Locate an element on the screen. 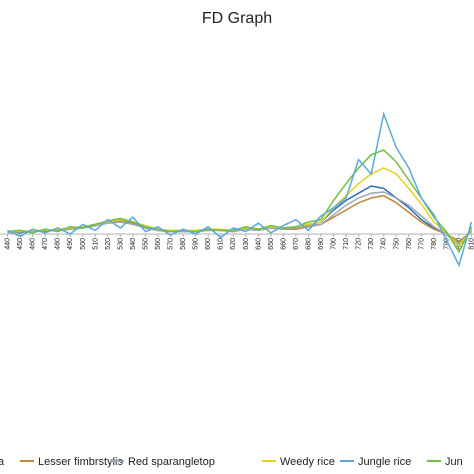 This screenshot has height=474, width=474. x-tick-label: 770 is located at coordinates (421, 244).